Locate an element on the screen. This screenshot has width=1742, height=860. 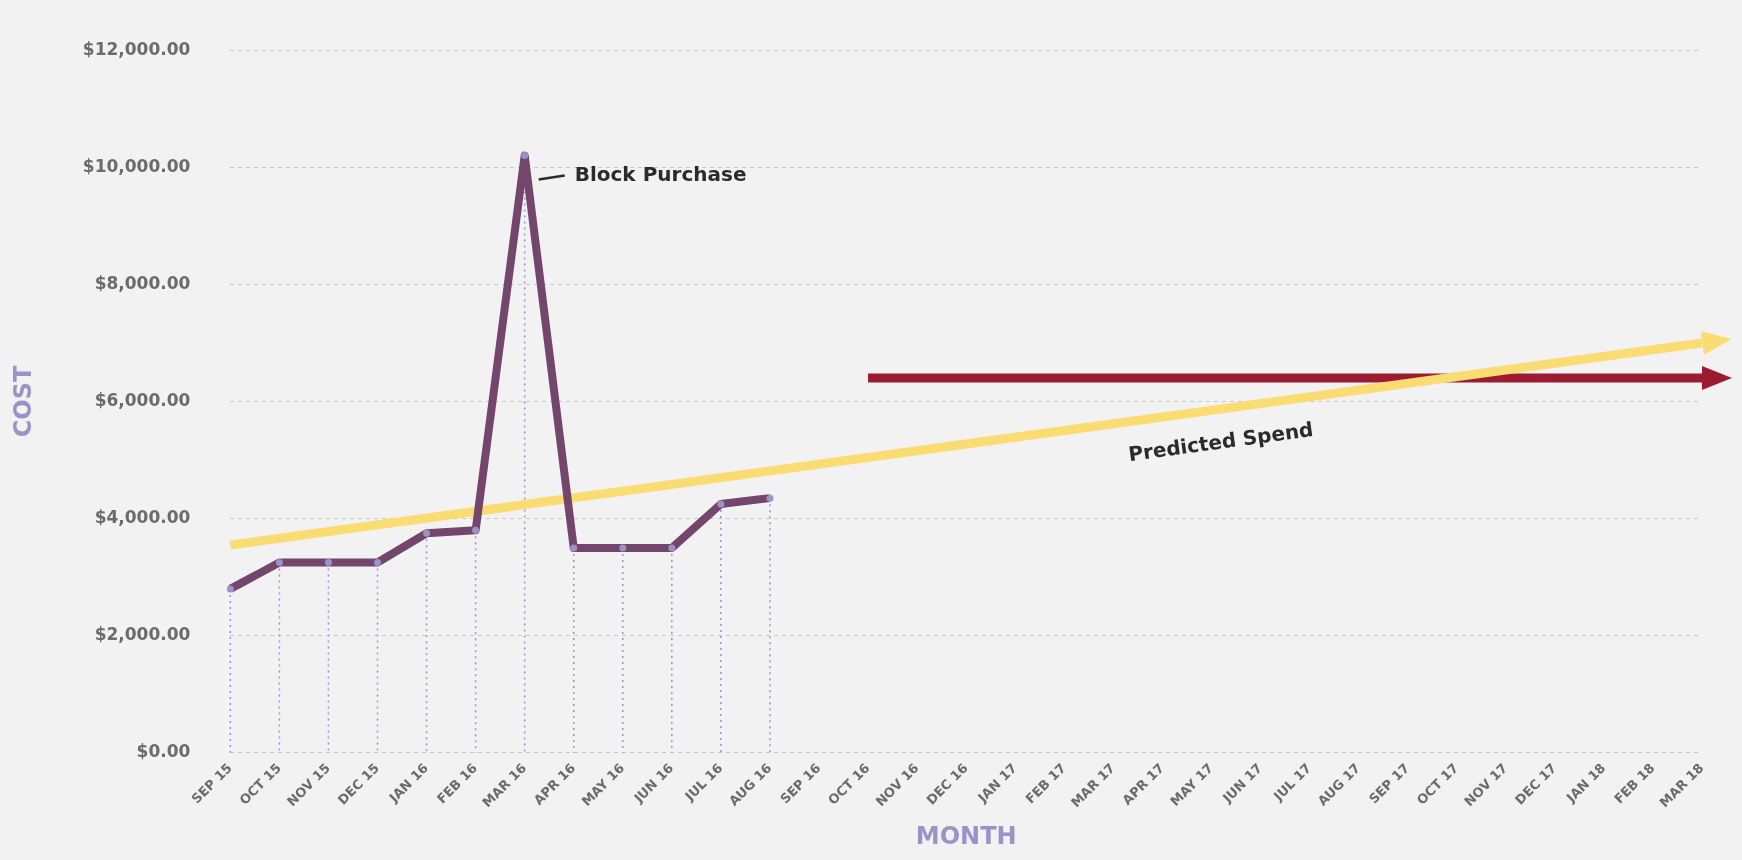
y-tick-label: $2,000.00 is located at coordinates (142, 634).